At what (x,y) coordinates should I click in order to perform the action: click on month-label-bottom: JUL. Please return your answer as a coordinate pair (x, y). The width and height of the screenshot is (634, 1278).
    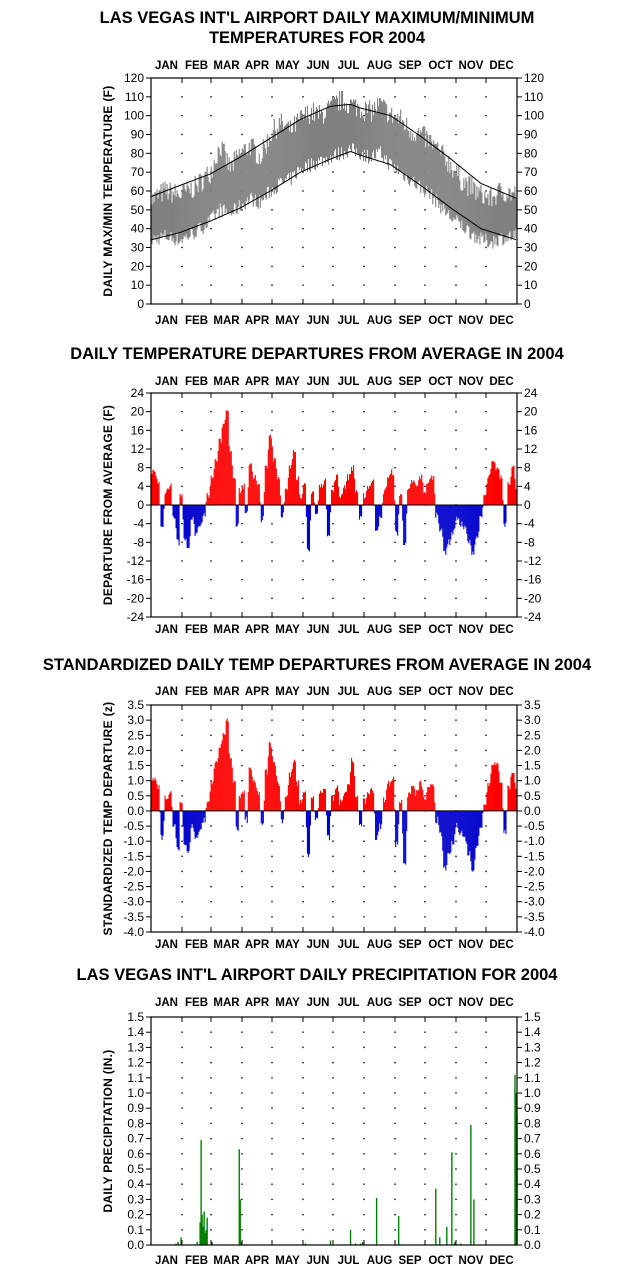
    Looking at the image, I should click on (349, 944).